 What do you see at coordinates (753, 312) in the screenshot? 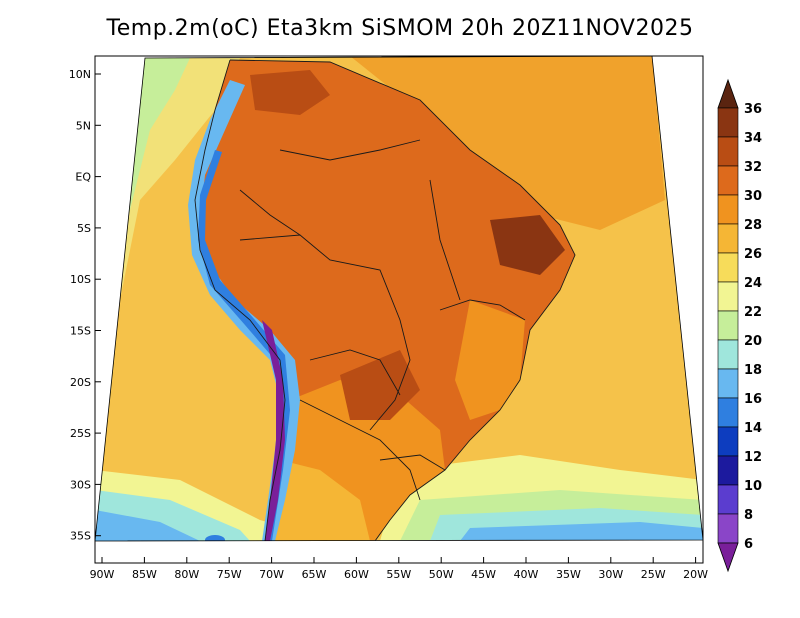
I see `colorbar-label: 22` at bounding box center [753, 312].